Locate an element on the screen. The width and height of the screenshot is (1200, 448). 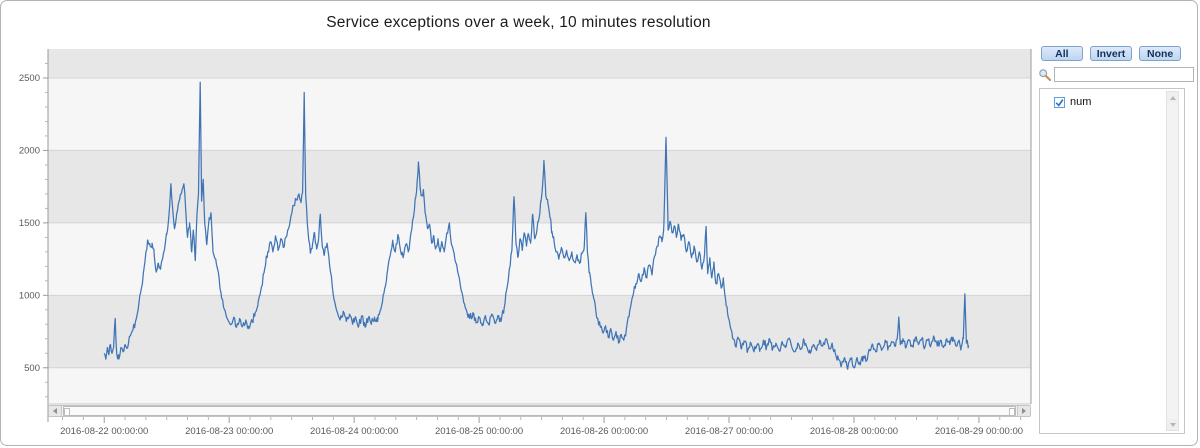
scroll-down-button is located at coordinates (1172, 424).